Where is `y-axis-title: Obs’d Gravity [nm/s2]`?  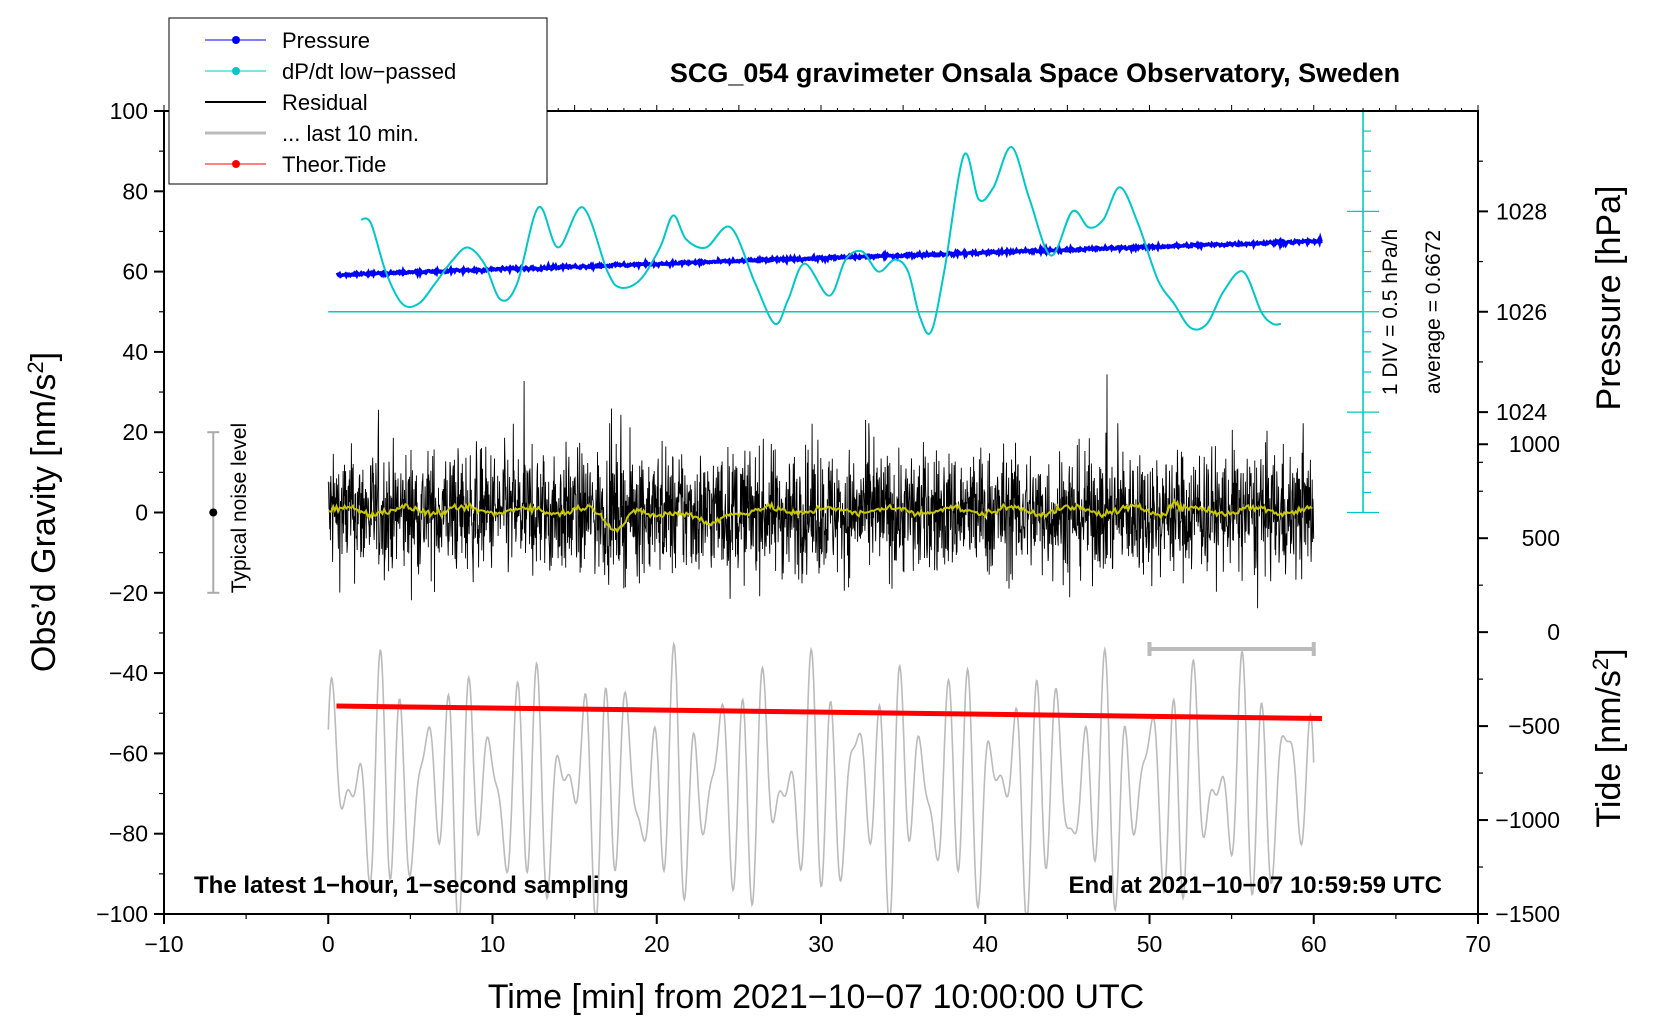 y-axis-title: Obs’d Gravity [nm/s2] is located at coordinates (43, 512).